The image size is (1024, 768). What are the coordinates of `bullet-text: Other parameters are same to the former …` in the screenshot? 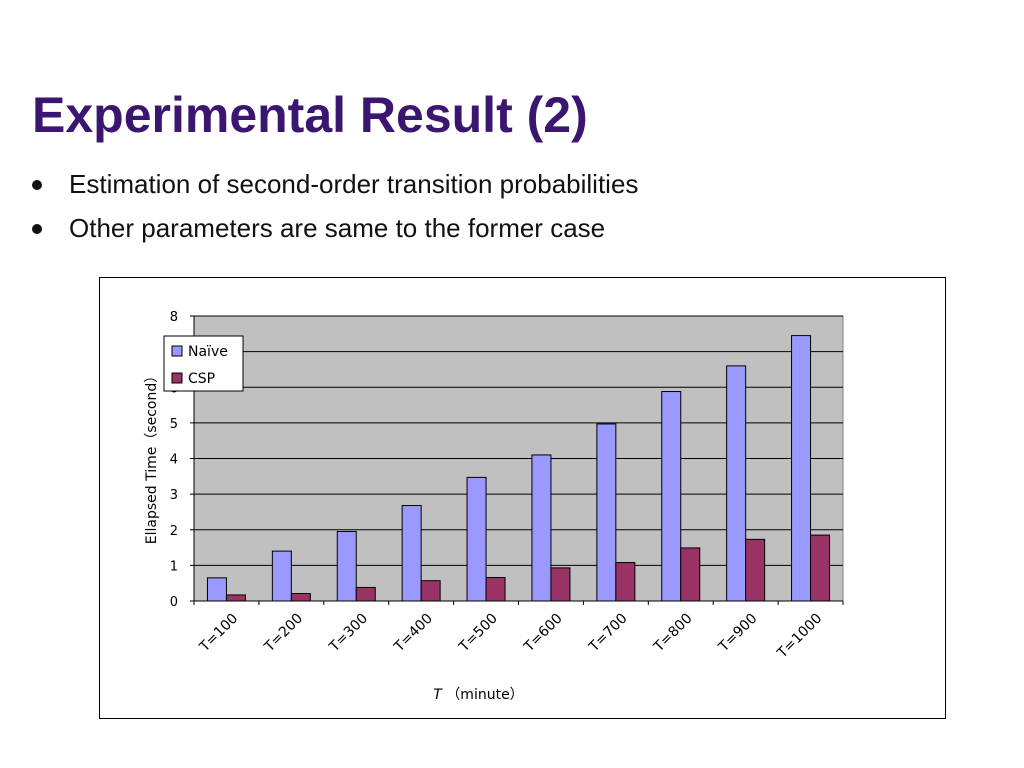 It's located at (337, 228).